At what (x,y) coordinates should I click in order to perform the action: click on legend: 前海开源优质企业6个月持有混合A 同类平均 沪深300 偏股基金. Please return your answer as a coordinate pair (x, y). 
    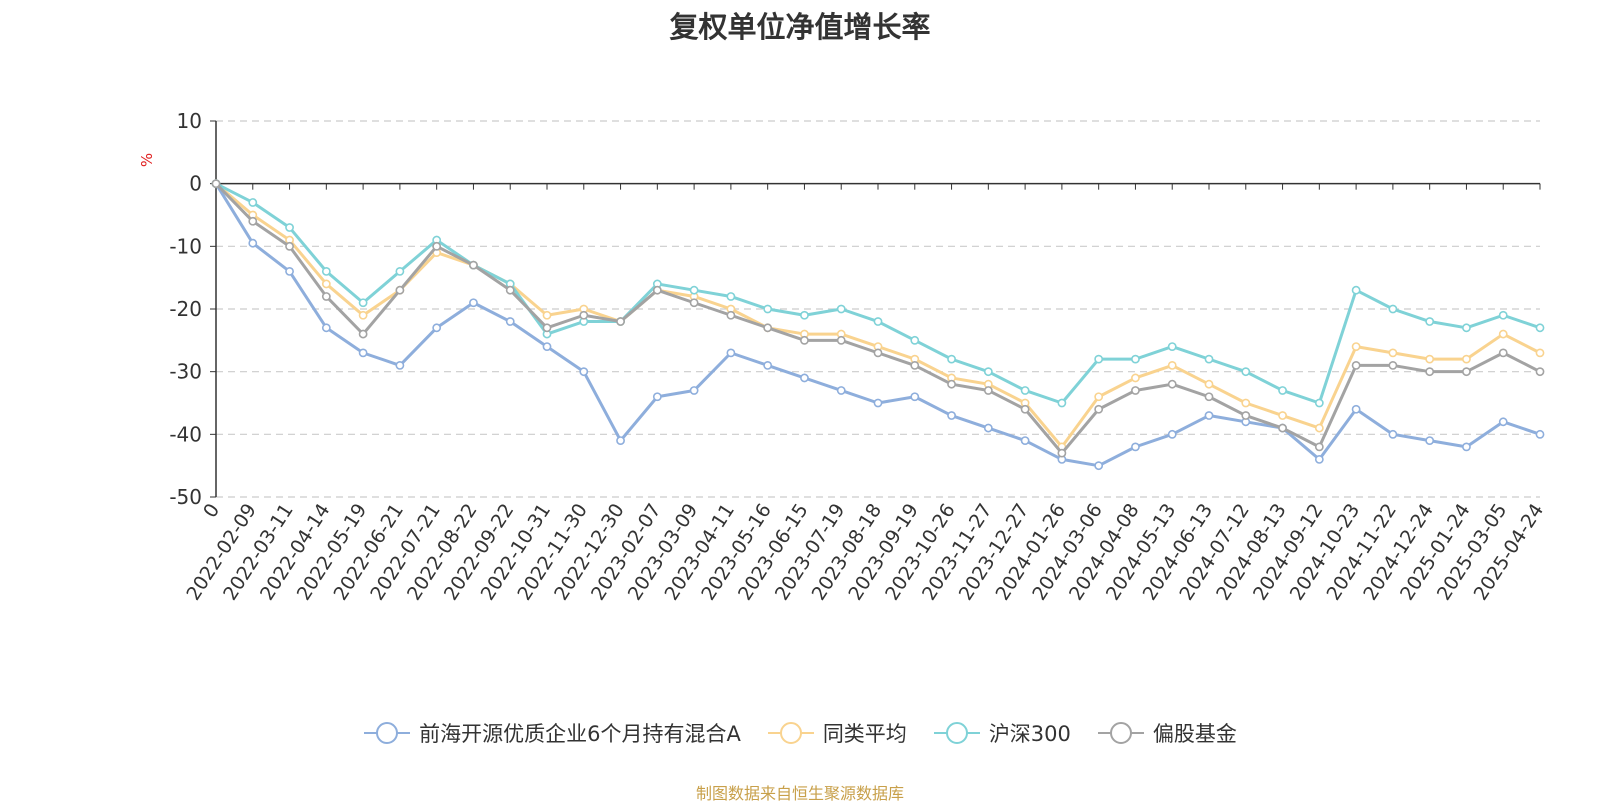
    Looking at the image, I should click on (800, 733).